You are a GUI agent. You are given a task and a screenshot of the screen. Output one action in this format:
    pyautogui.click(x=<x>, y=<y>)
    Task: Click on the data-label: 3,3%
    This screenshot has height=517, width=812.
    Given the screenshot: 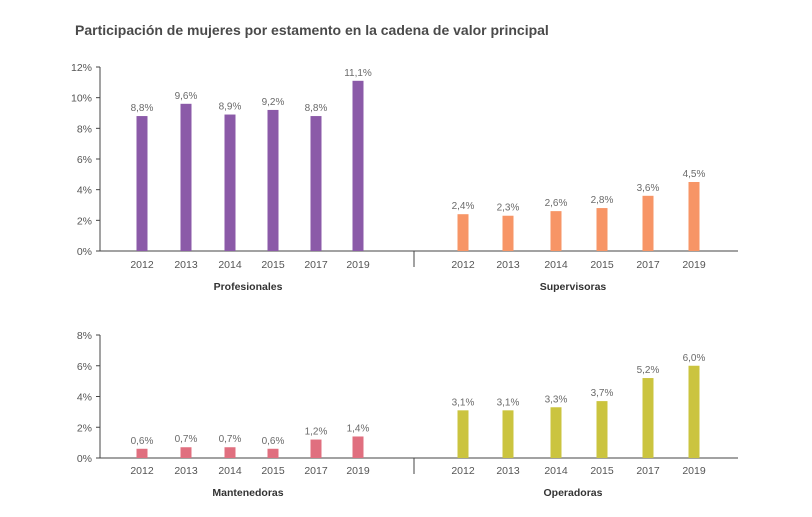 What is the action you would take?
    pyautogui.click(x=556, y=399)
    